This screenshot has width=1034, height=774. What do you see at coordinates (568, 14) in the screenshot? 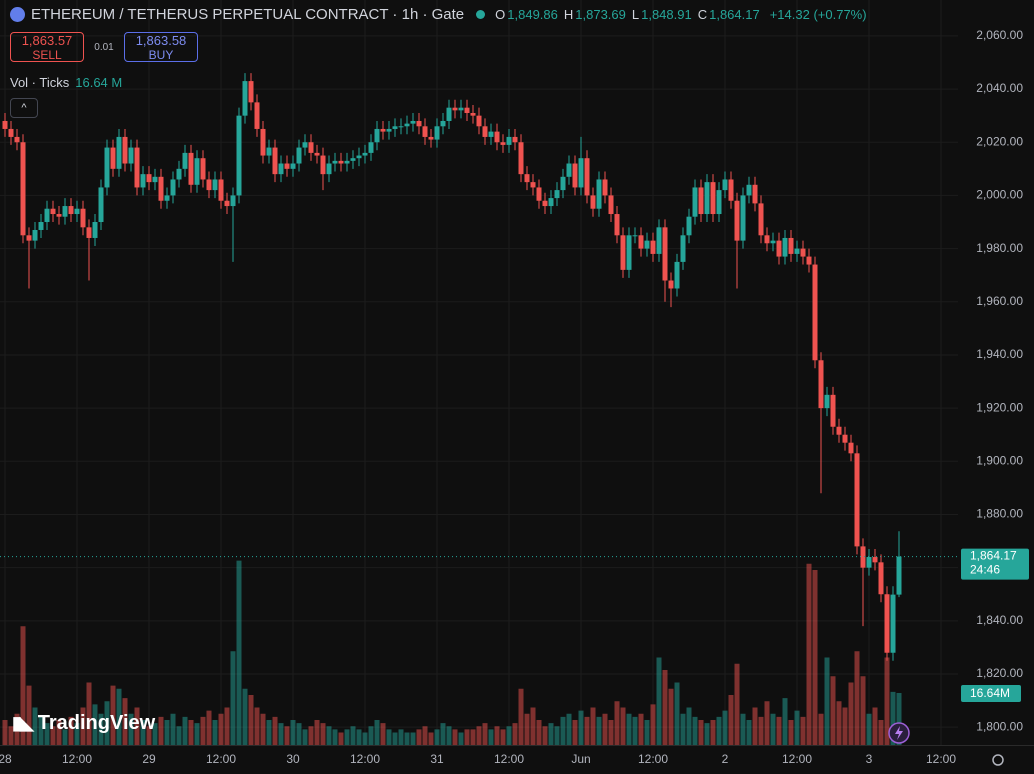
I see `ohlc-key: H` at bounding box center [568, 14].